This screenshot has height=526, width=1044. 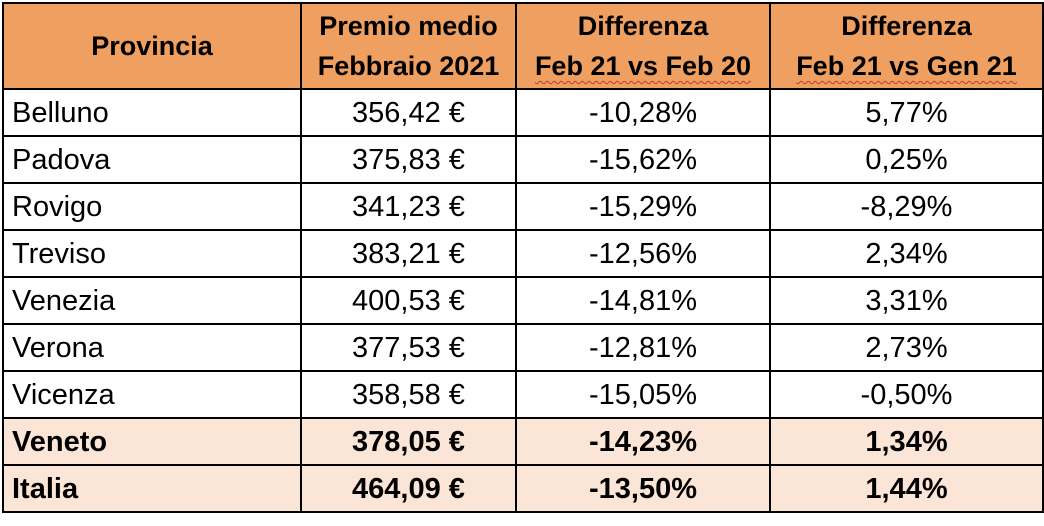 What do you see at coordinates (643, 159) in the screenshot?
I see `cell-diff-anno: -15,62%` at bounding box center [643, 159].